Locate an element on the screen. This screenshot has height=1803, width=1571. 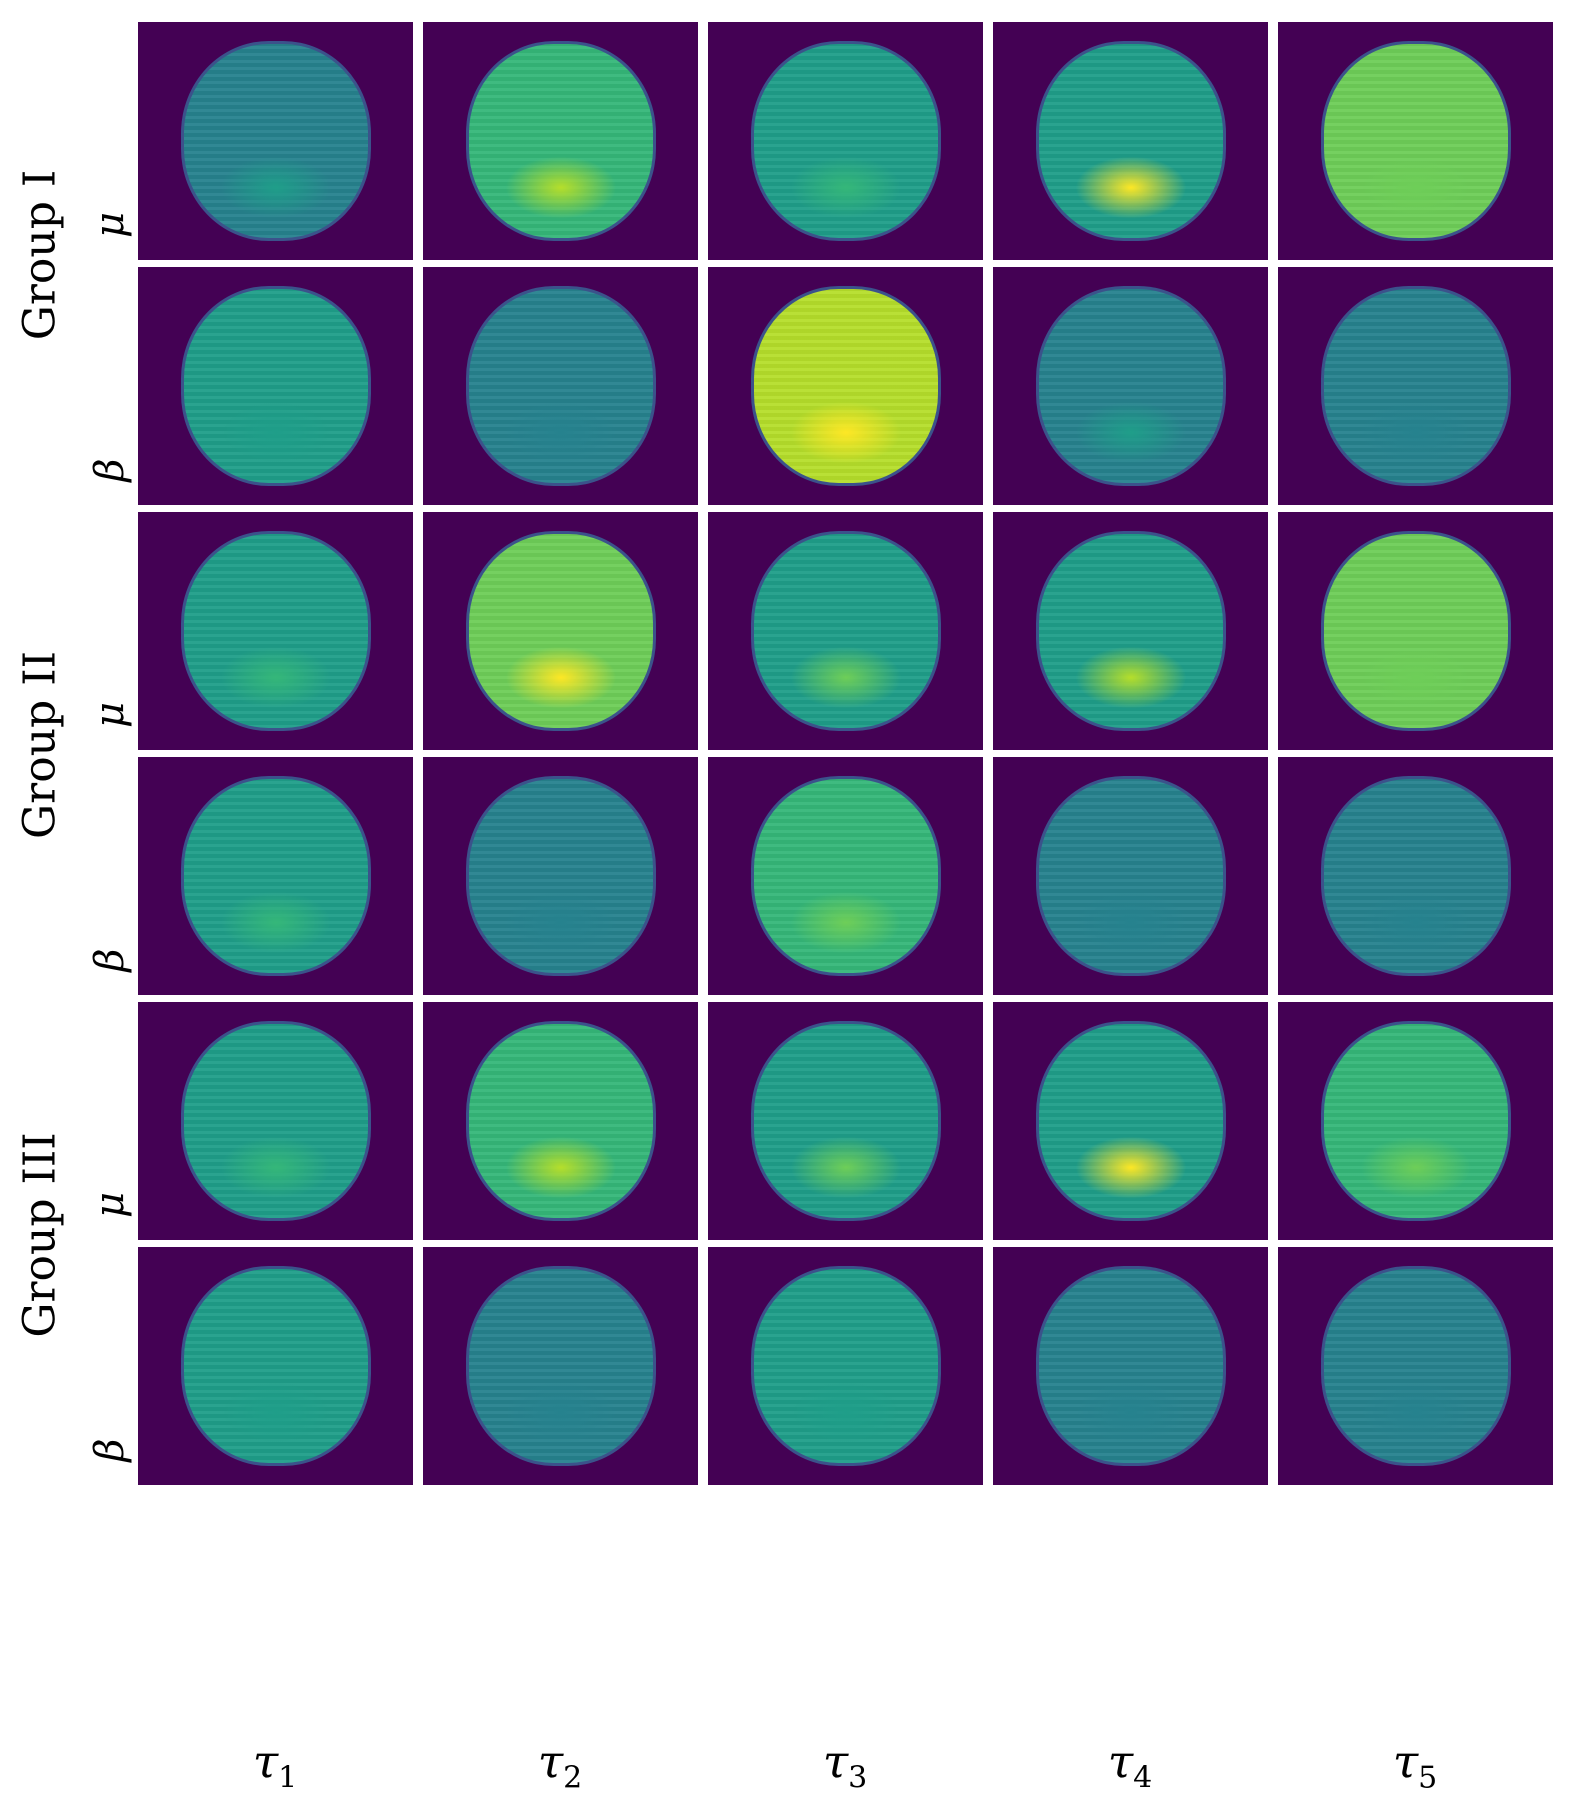
group-1-label: Group I is located at coordinates (40, 255).